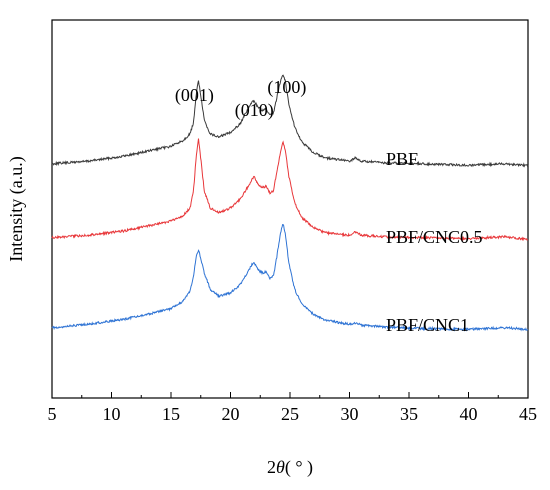 Image resolution: width=550 pixels, height=490 pixels. I want to click on x-tick-label: 15, so click(171, 414).